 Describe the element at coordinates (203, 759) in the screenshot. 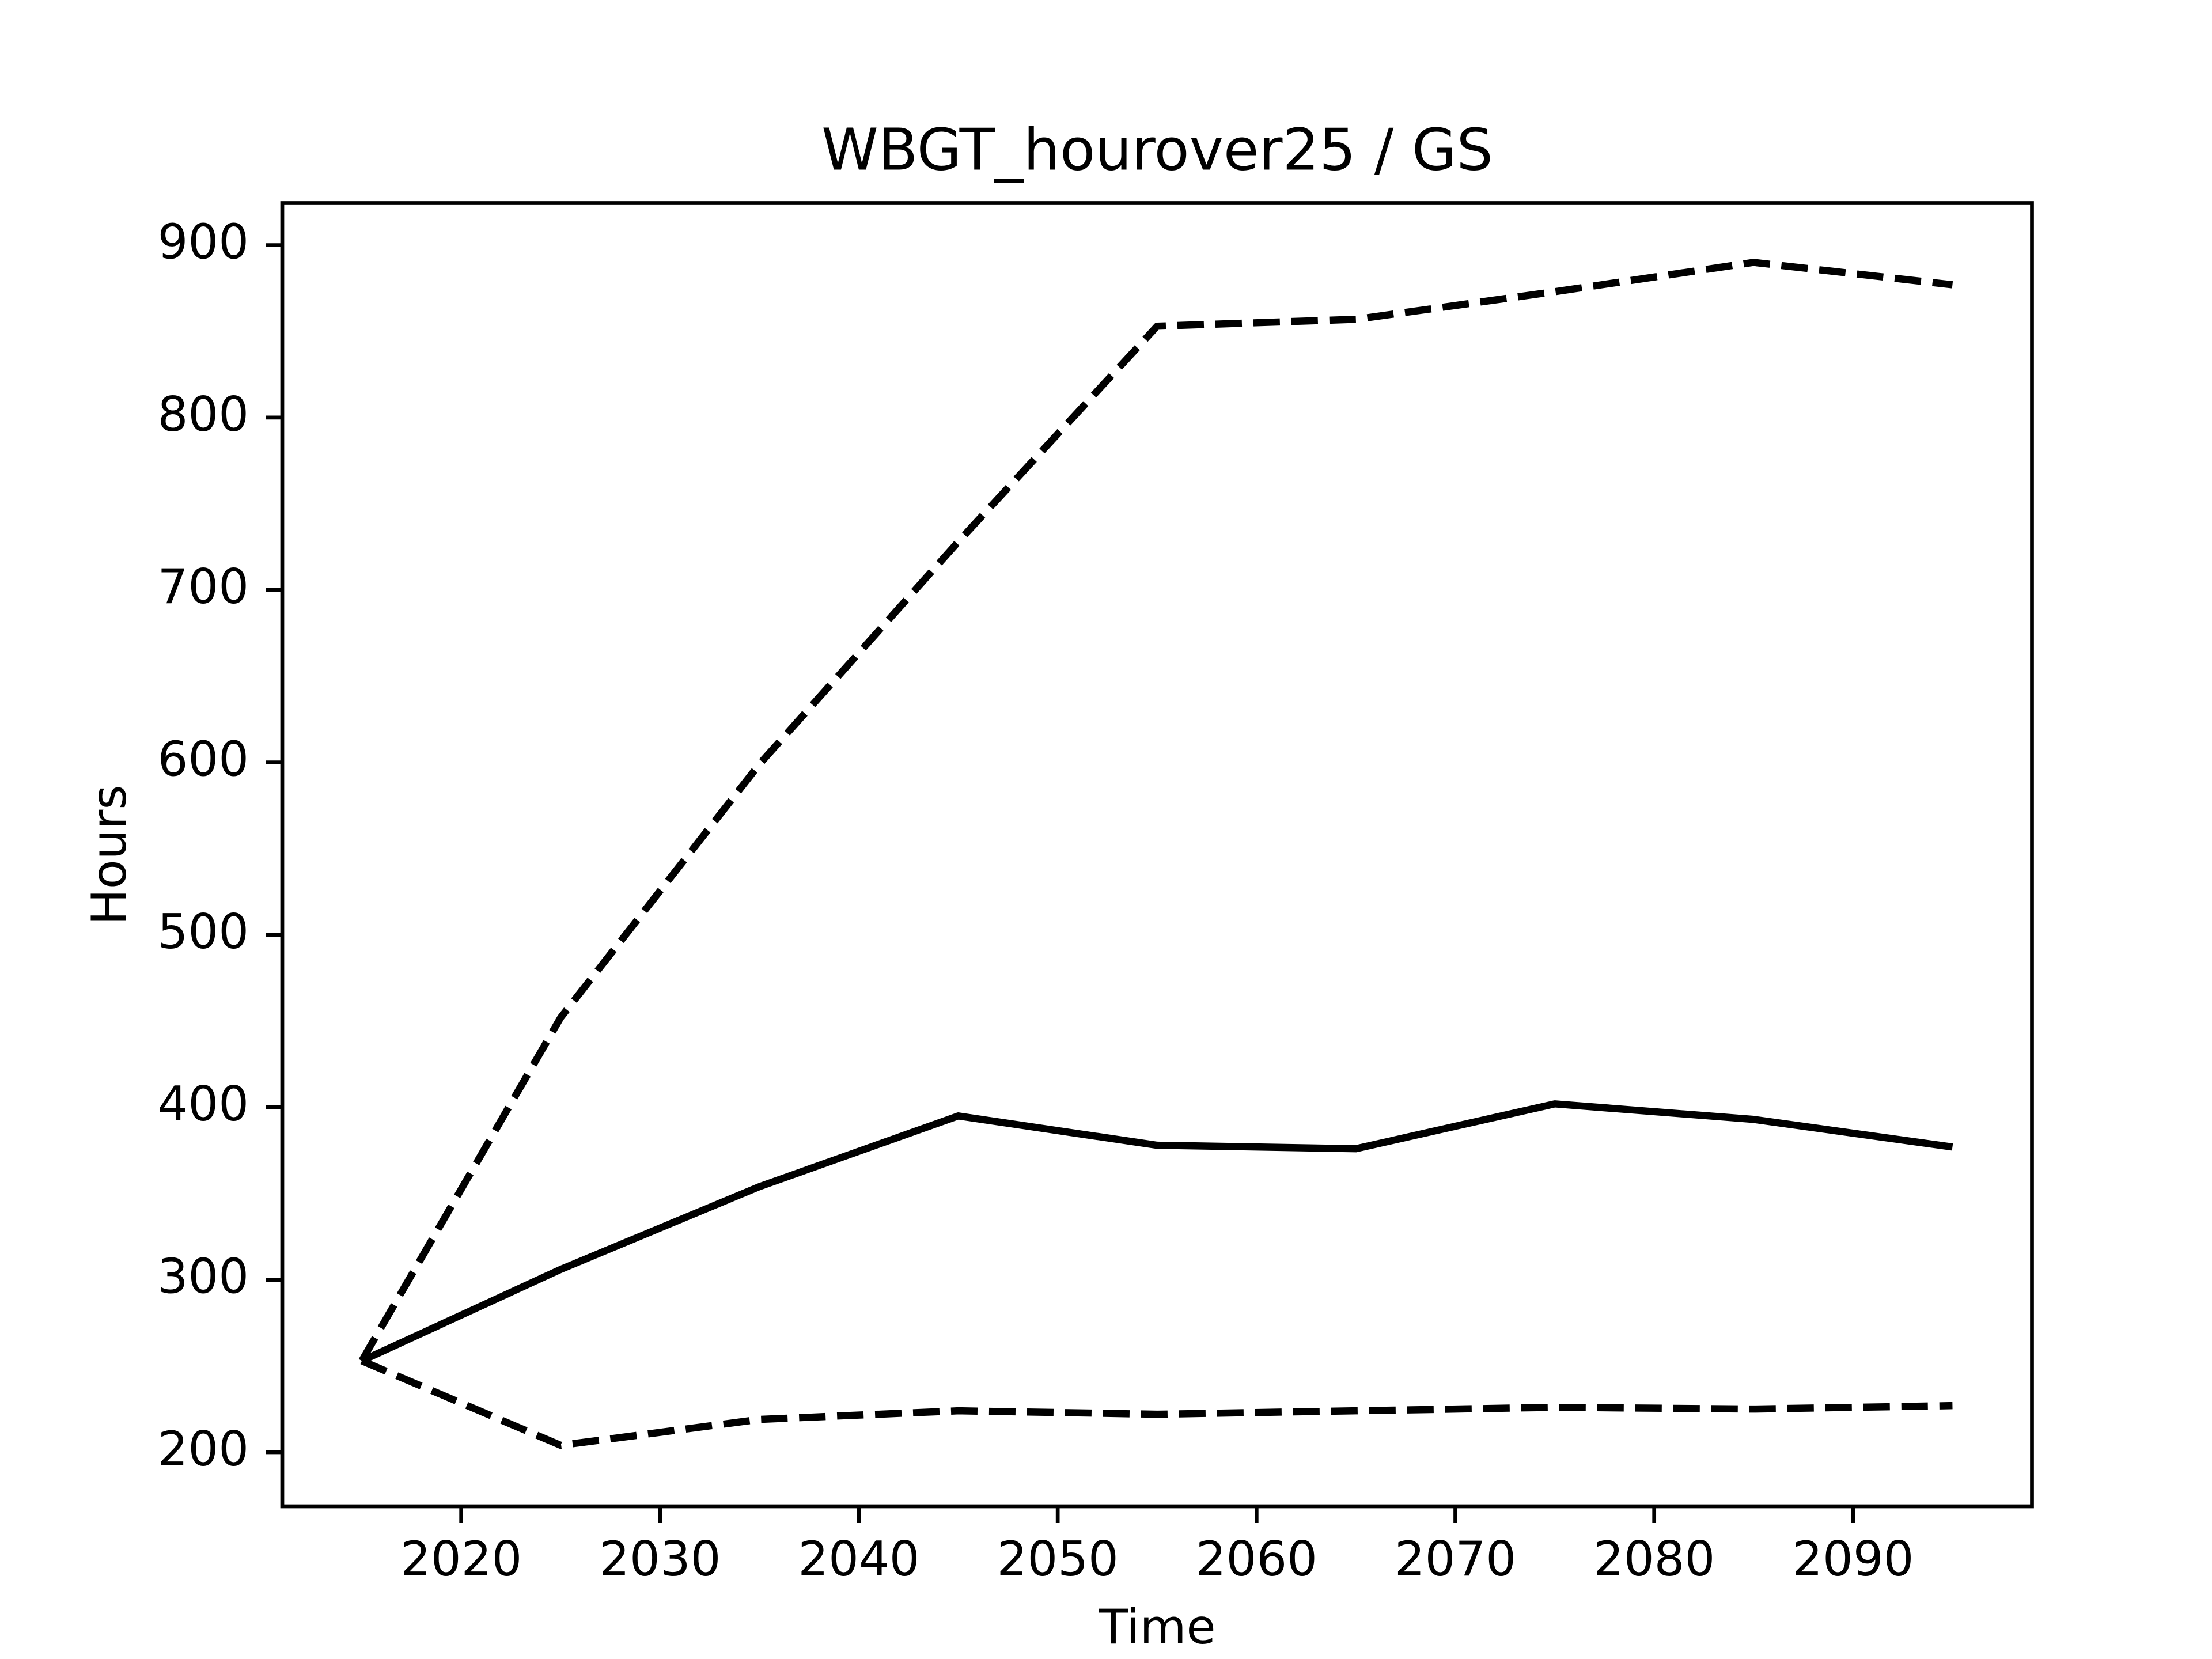

I see `y-tick-label: 600` at that location.